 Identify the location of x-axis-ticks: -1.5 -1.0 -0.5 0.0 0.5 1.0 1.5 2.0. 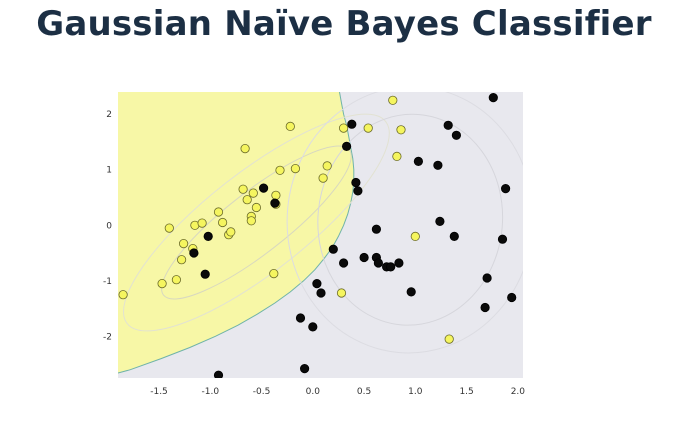
(337, 392).